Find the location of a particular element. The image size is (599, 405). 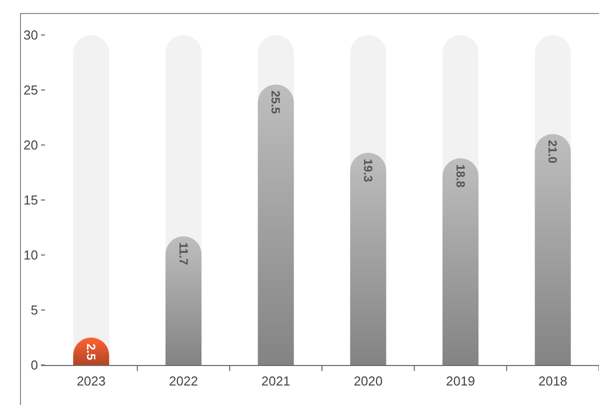

data-label: 11.7 is located at coordinates (183, 254).